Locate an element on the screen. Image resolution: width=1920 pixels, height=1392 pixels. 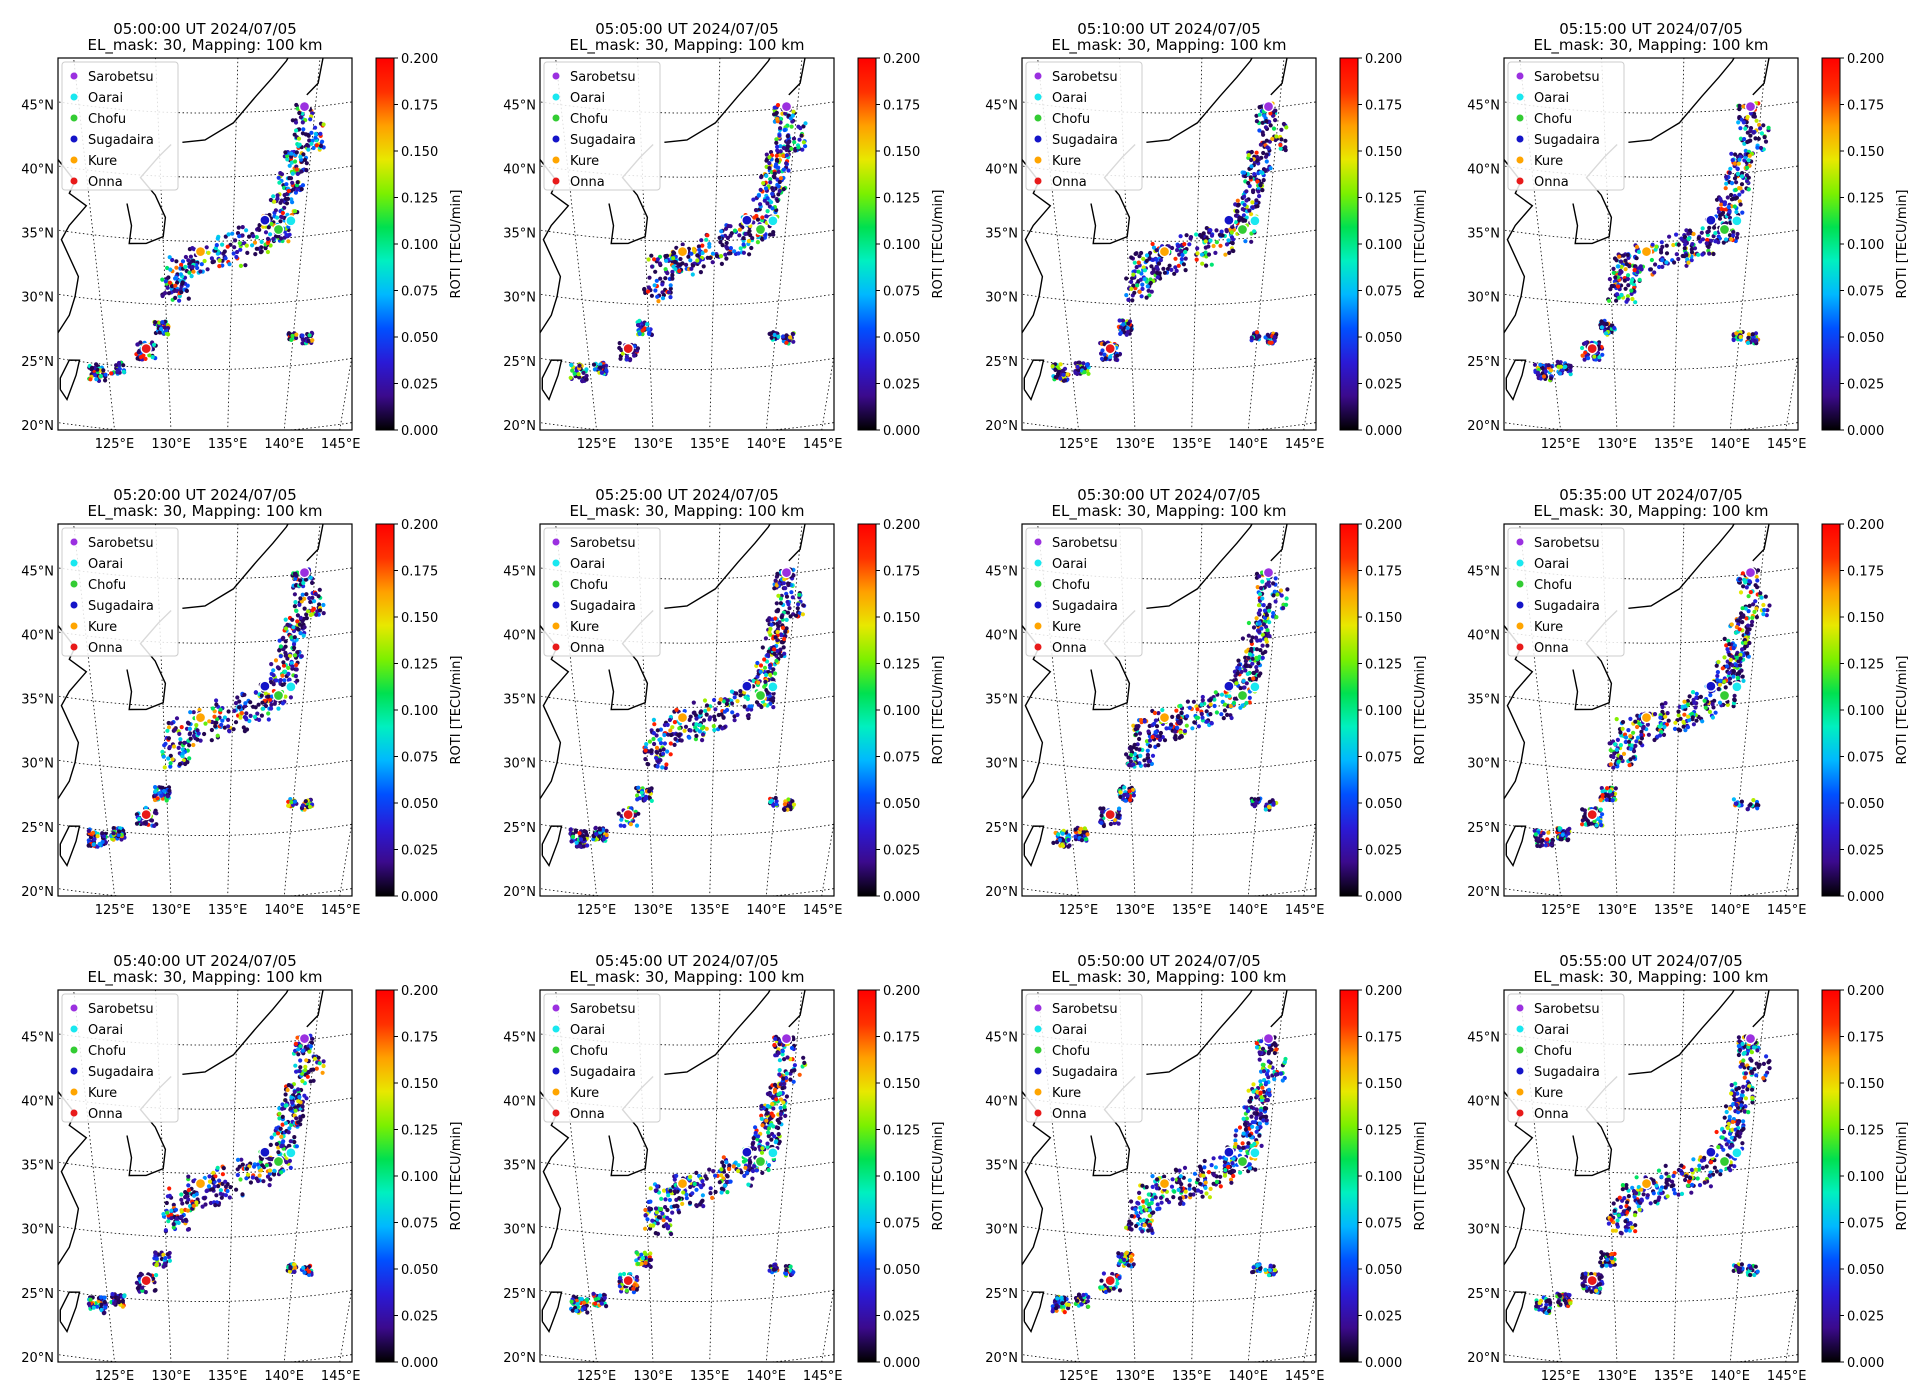
legend-label: Oarai is located at coordinates (1069, 564).